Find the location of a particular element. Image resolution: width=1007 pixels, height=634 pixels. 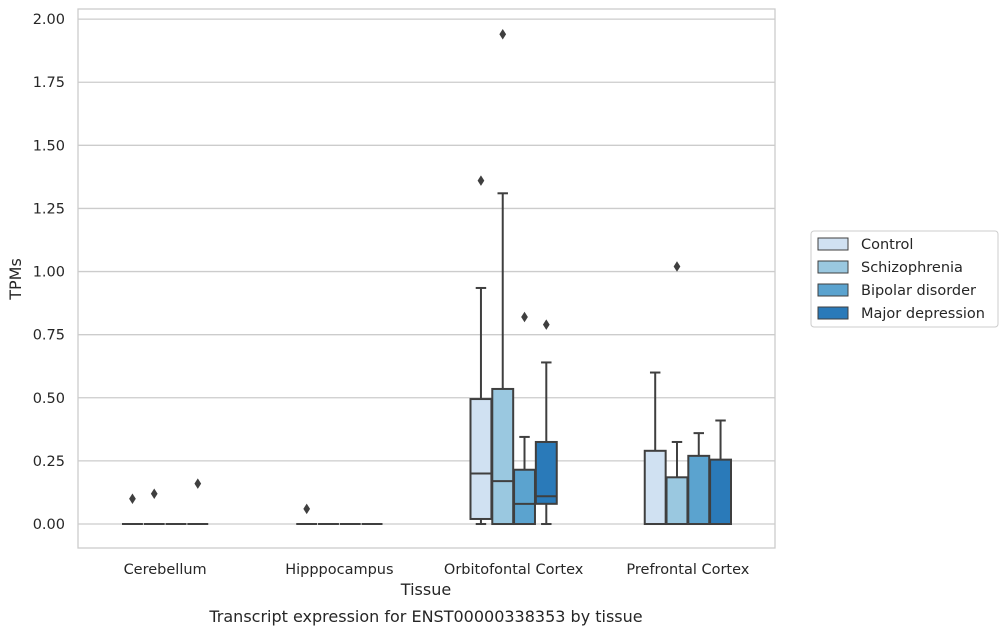

legend-label: Major depression is located at coordinates (923, 314).